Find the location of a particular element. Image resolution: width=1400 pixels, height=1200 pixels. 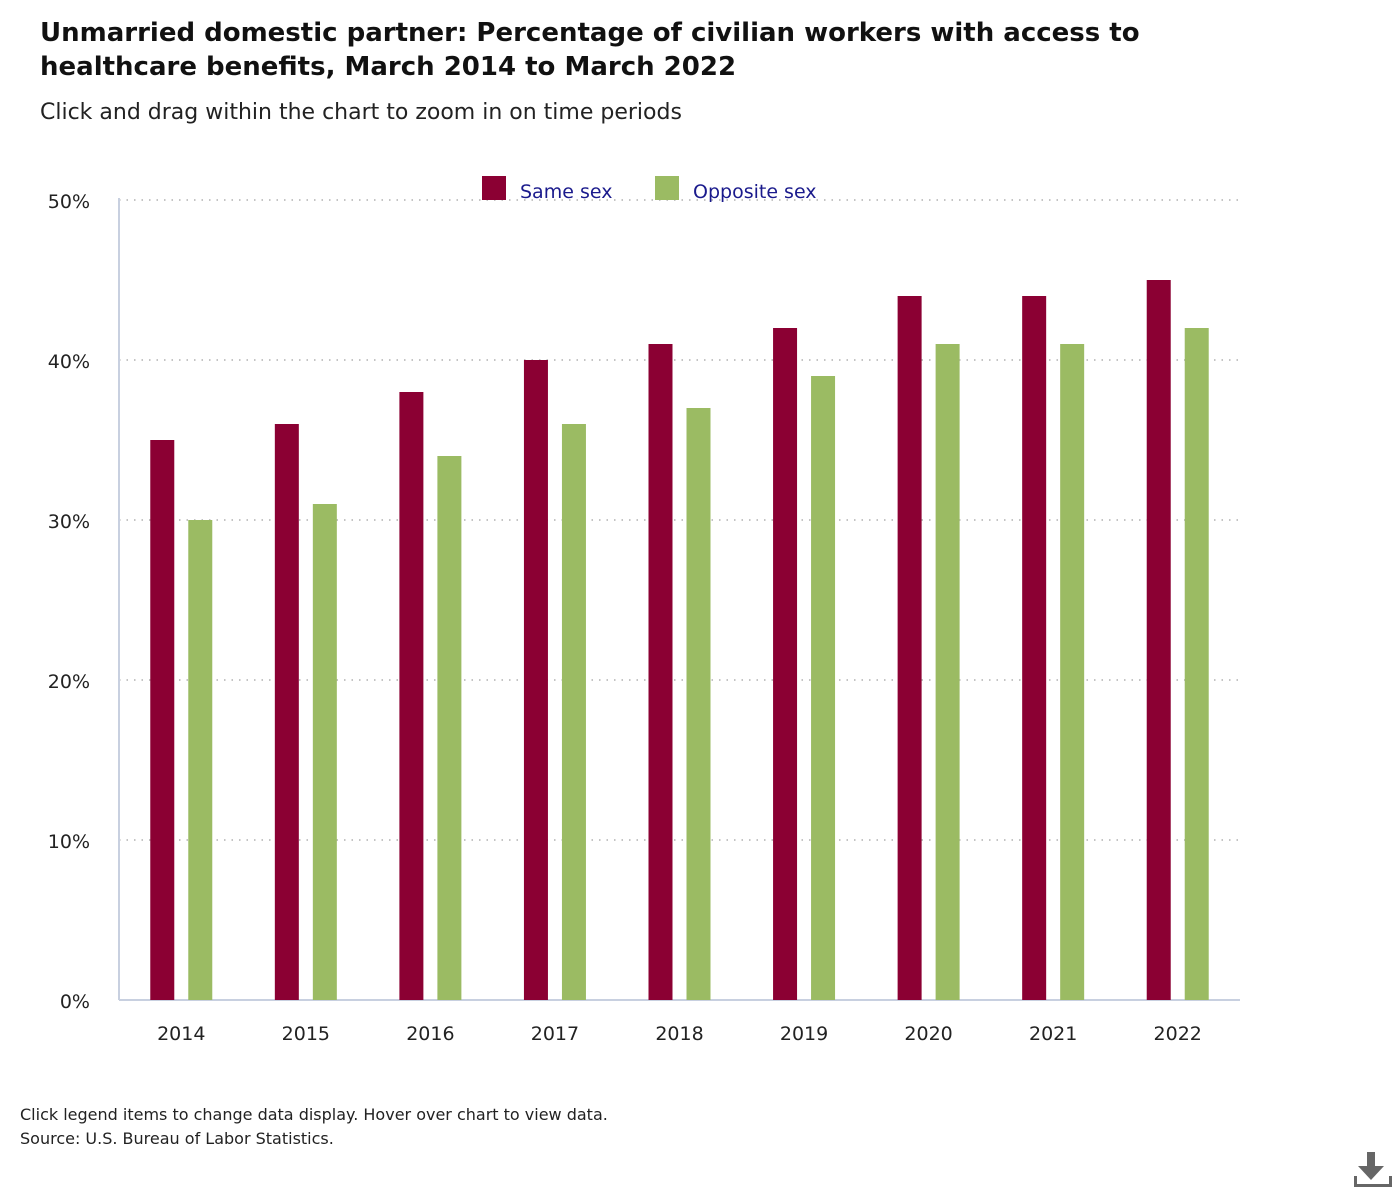

y-tick-label: 50% is located at coordinates (69, 202).